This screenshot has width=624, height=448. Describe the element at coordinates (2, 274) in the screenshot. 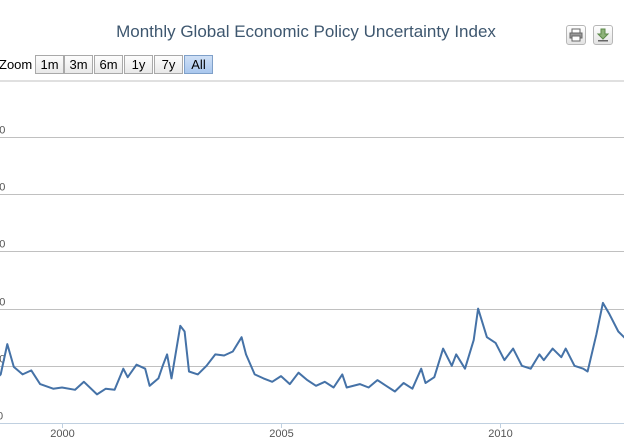

I see `y-axis-labels: 0 100 200 300 400 500` at that location.